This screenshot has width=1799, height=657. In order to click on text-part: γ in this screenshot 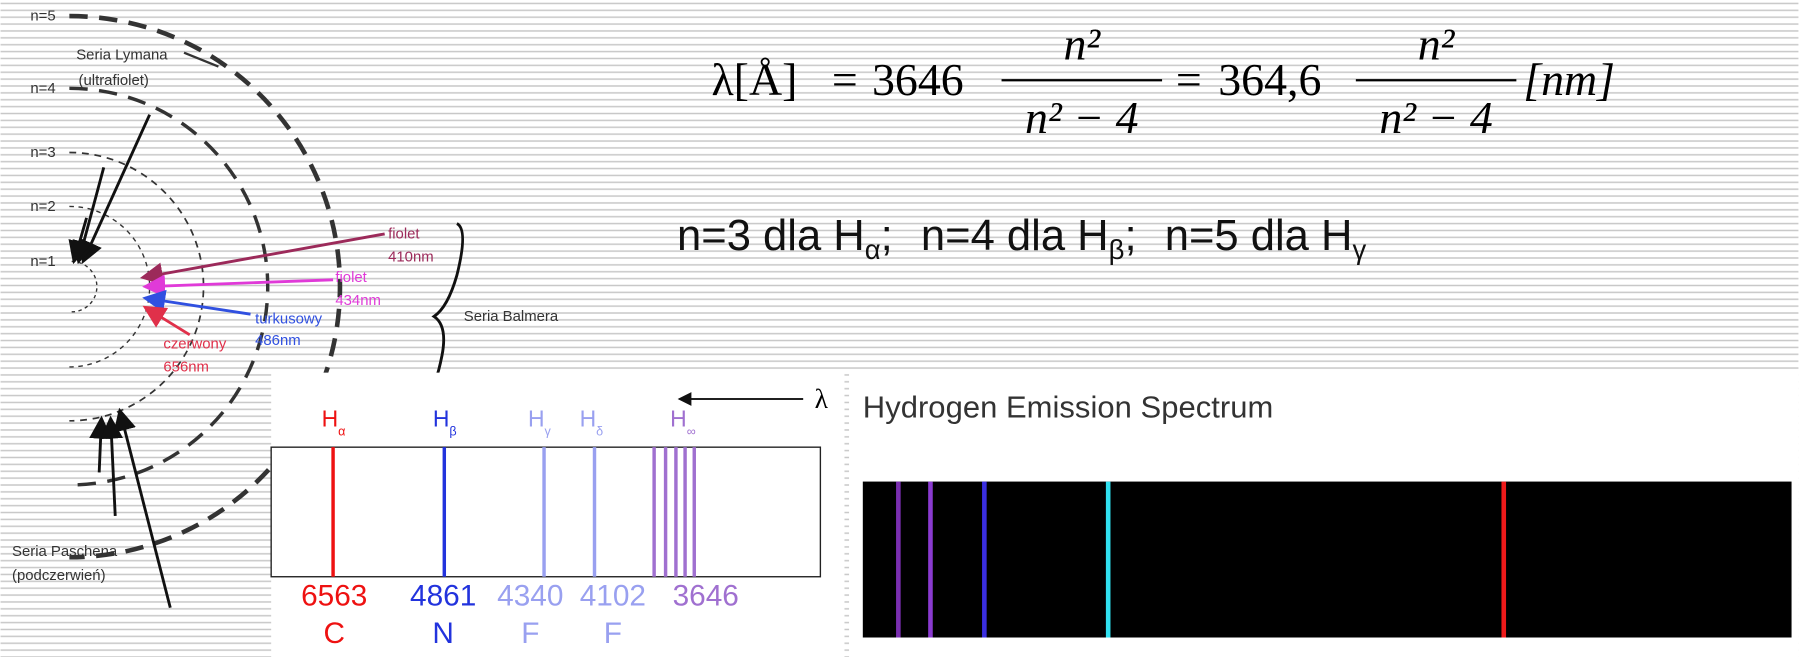, I will do `click(548, 432)`.